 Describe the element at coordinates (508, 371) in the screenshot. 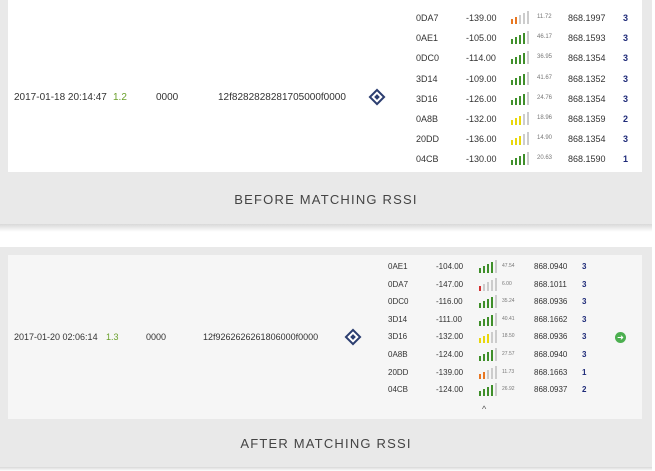

I see `snr-value: 11.73` at that location.